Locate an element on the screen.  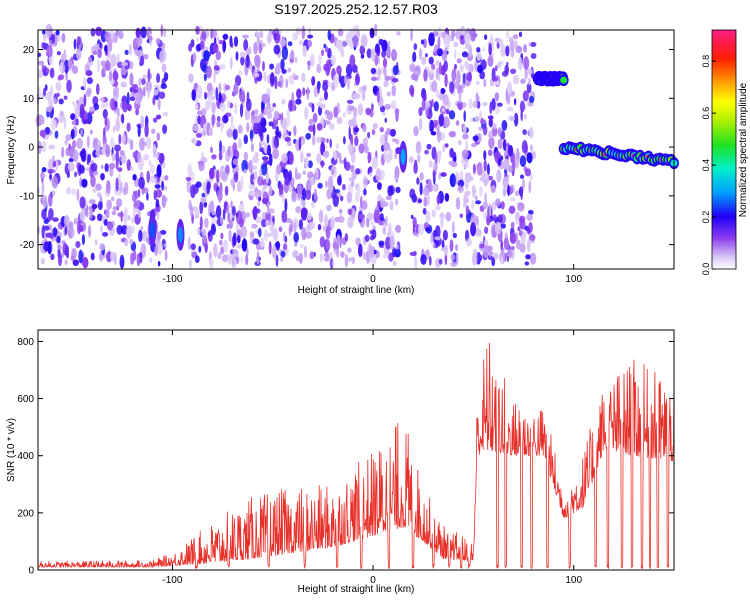
y-tick-label: 0 is located at coordinates (31, 148).